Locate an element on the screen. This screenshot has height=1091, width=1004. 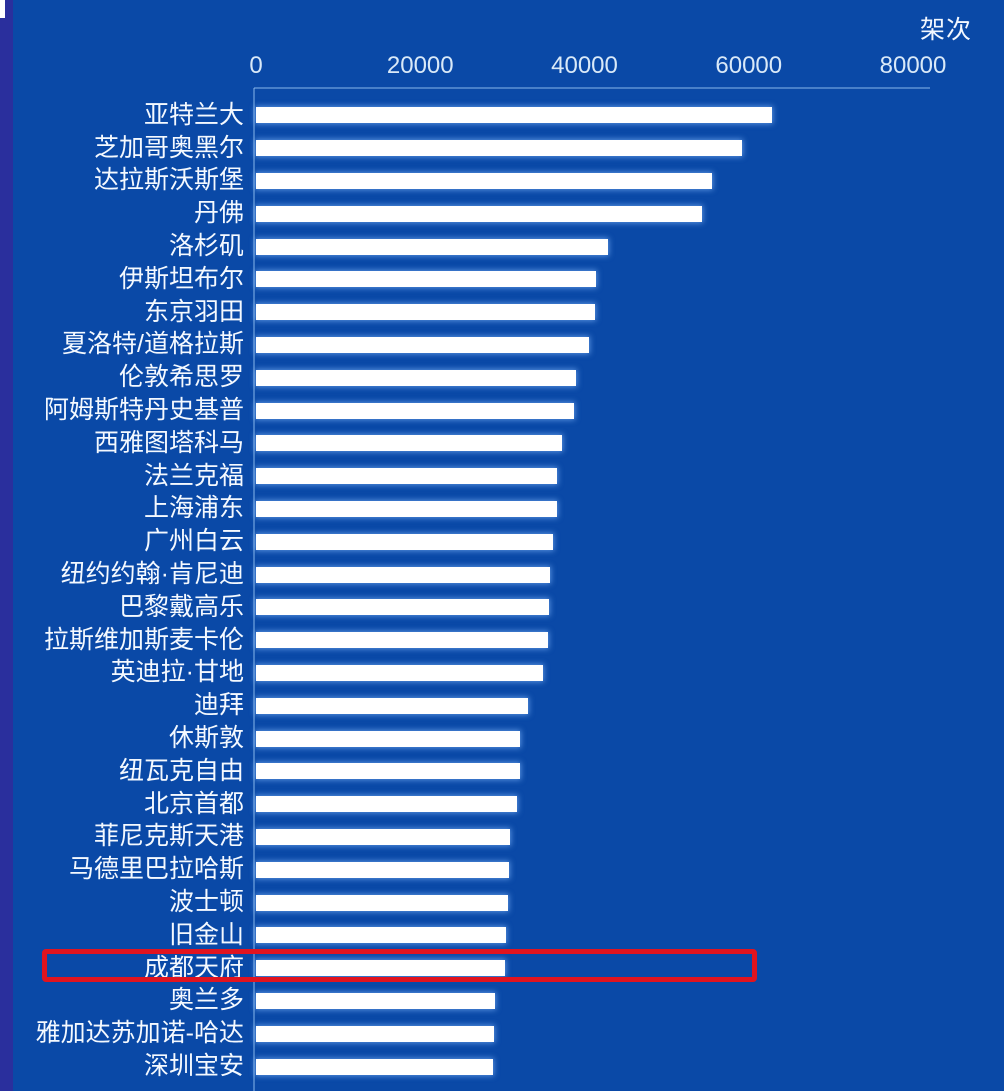
category-label: 西雅图塔科马 is located at coordinates (168, 442).